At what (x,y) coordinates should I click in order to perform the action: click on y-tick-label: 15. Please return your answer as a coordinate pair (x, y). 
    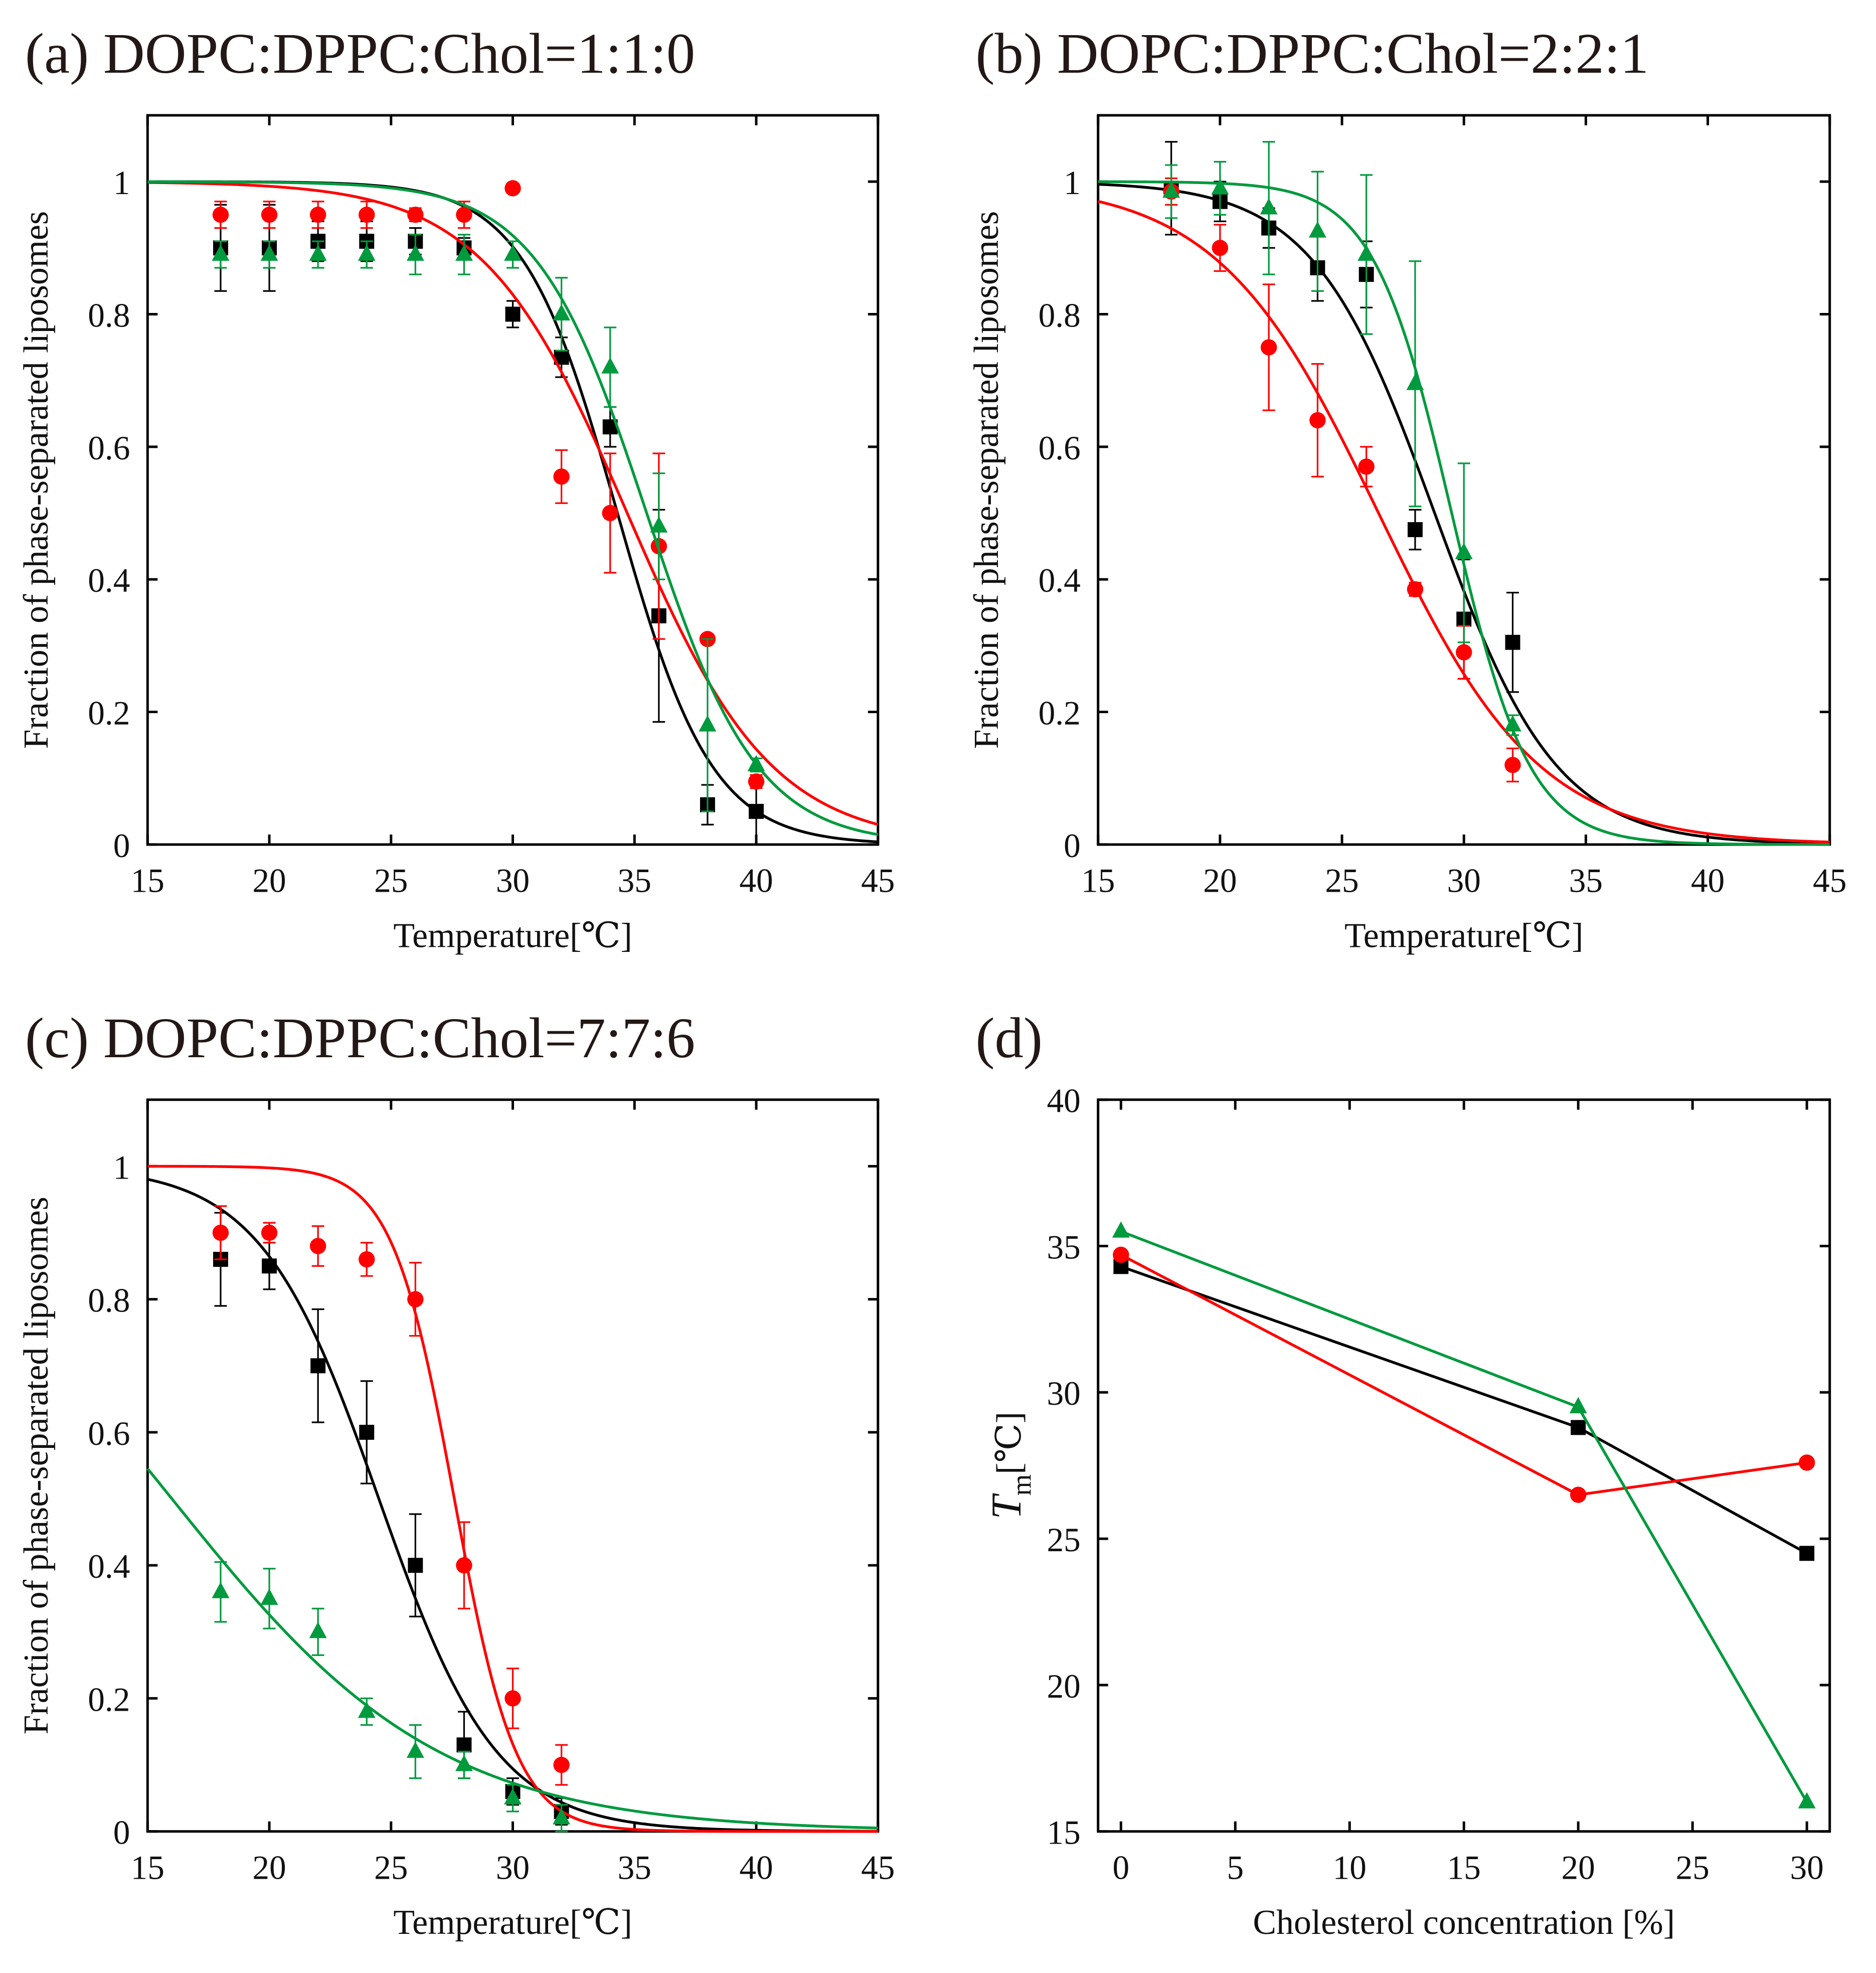
    Looking at the image, I should click on (1064, 1833).